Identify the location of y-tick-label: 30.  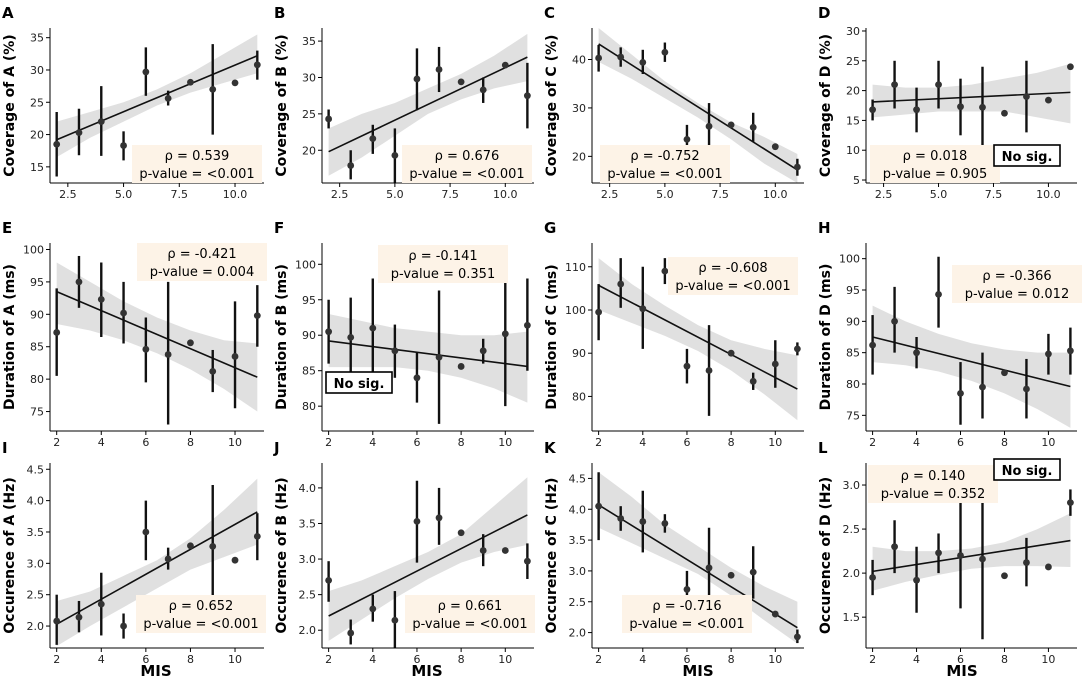
(853, 31).